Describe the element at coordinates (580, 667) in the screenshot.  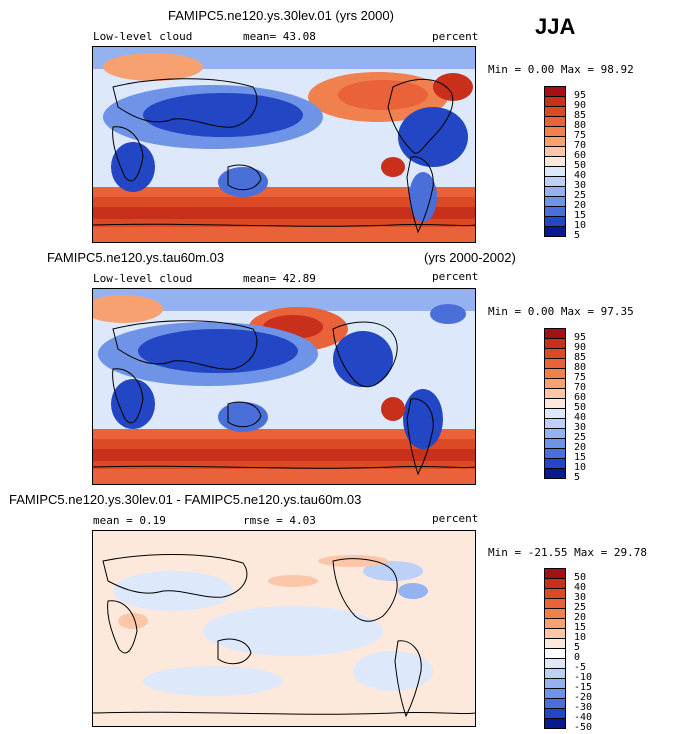
I see `colorbar-tick-label: -5` at that location.